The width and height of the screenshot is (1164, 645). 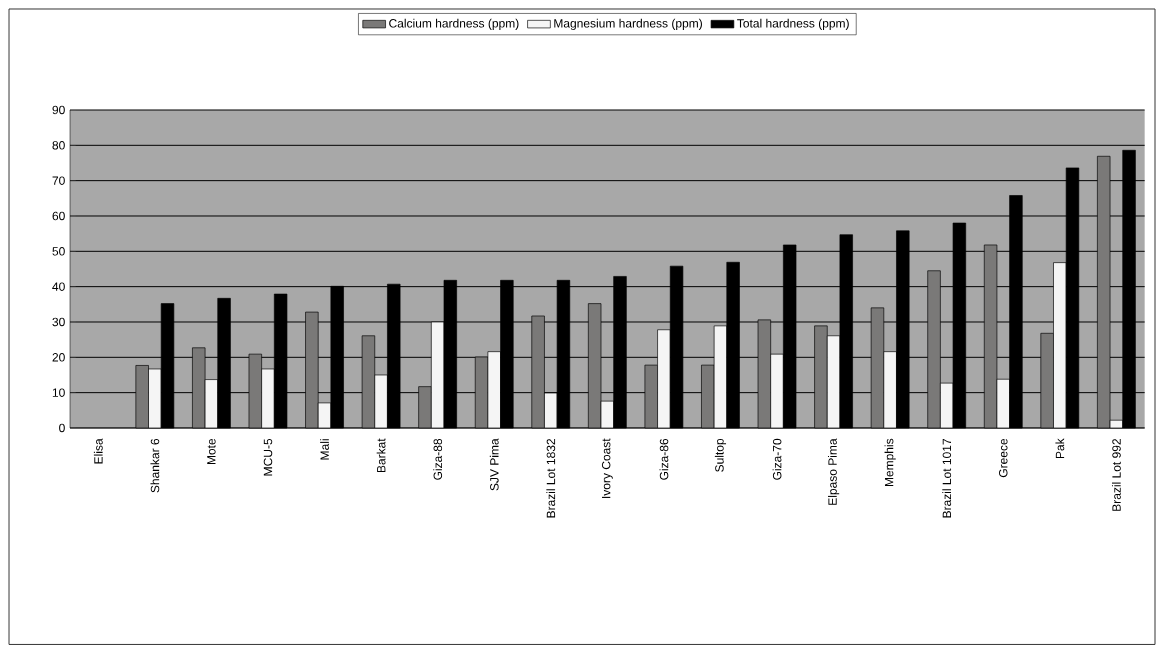 What do you see at coordinates (793, 24) in the screenshot?
I see `legend-label: Total hardness (ppm)` at bounding box center [793, 24].